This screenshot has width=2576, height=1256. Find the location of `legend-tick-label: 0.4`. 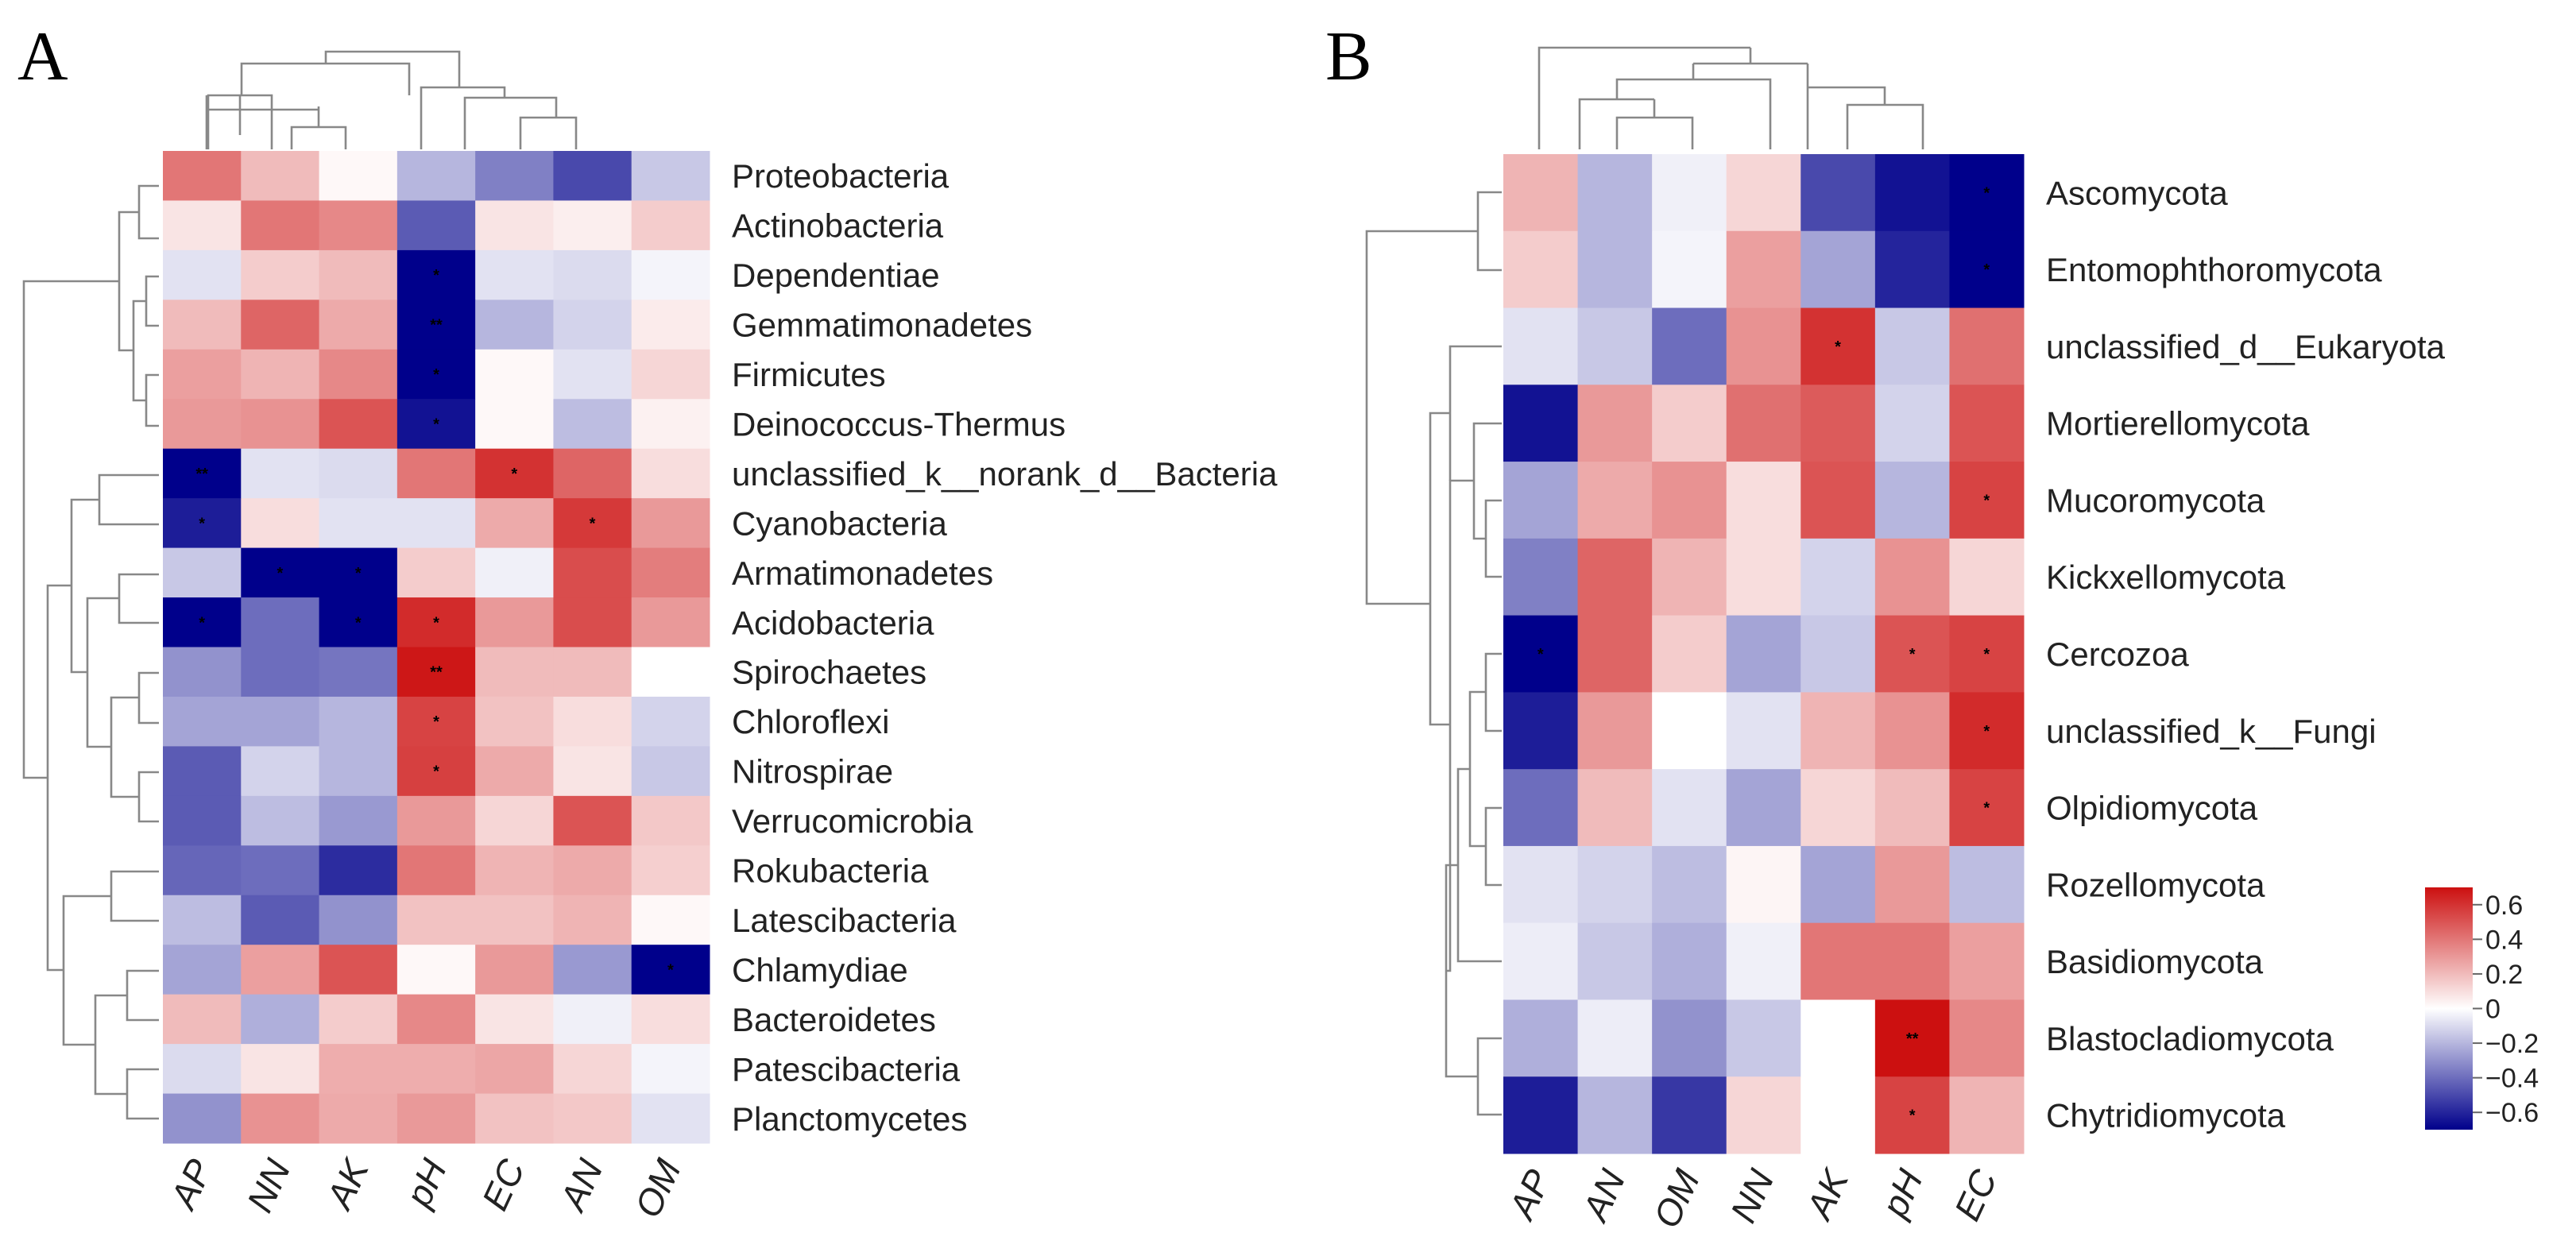

legend-tick-label: 0.4 is located at coordinates (2504, 940).